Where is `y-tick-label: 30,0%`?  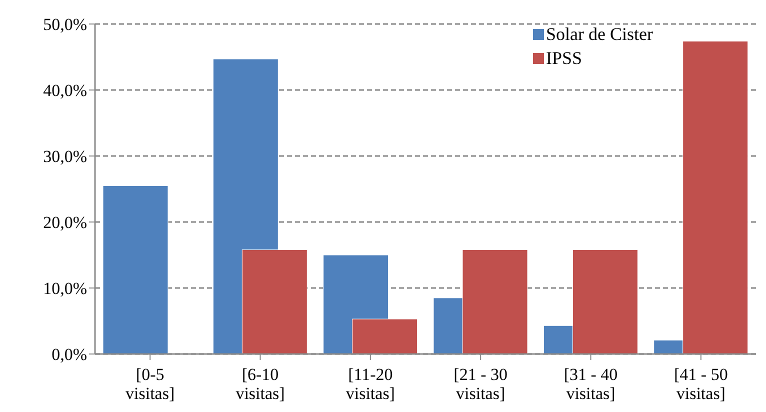
y-tick-label: 30,0% is located at coordinates (65, 156).